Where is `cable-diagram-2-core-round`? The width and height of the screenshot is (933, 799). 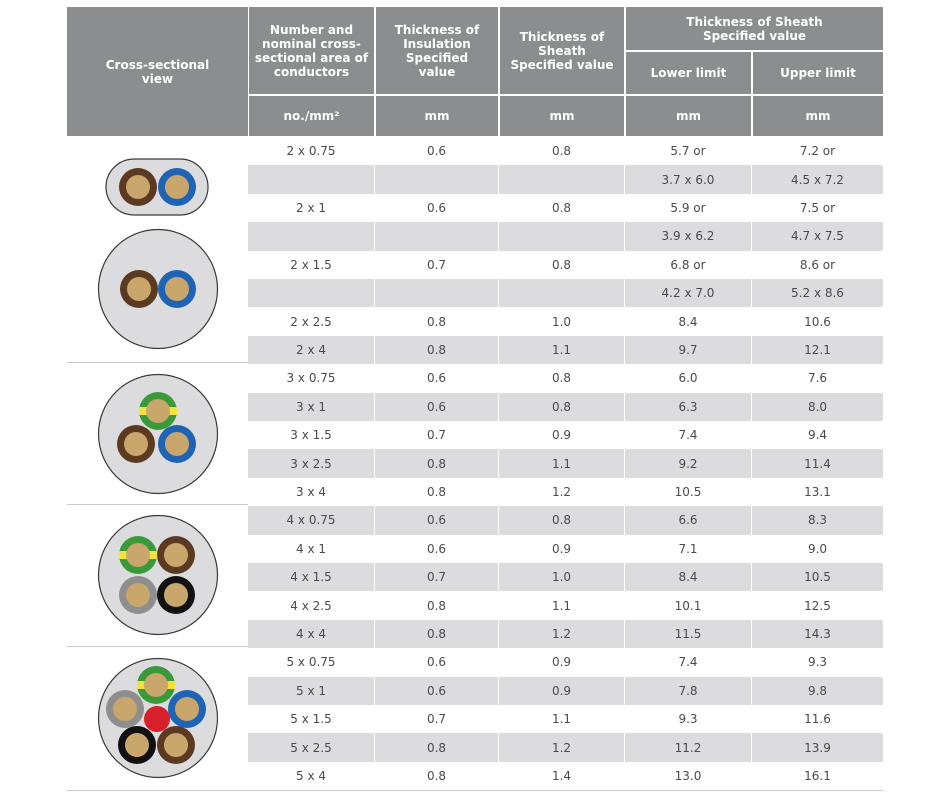 cable-diagram-2-core-round is located at coordinates (158, 289).